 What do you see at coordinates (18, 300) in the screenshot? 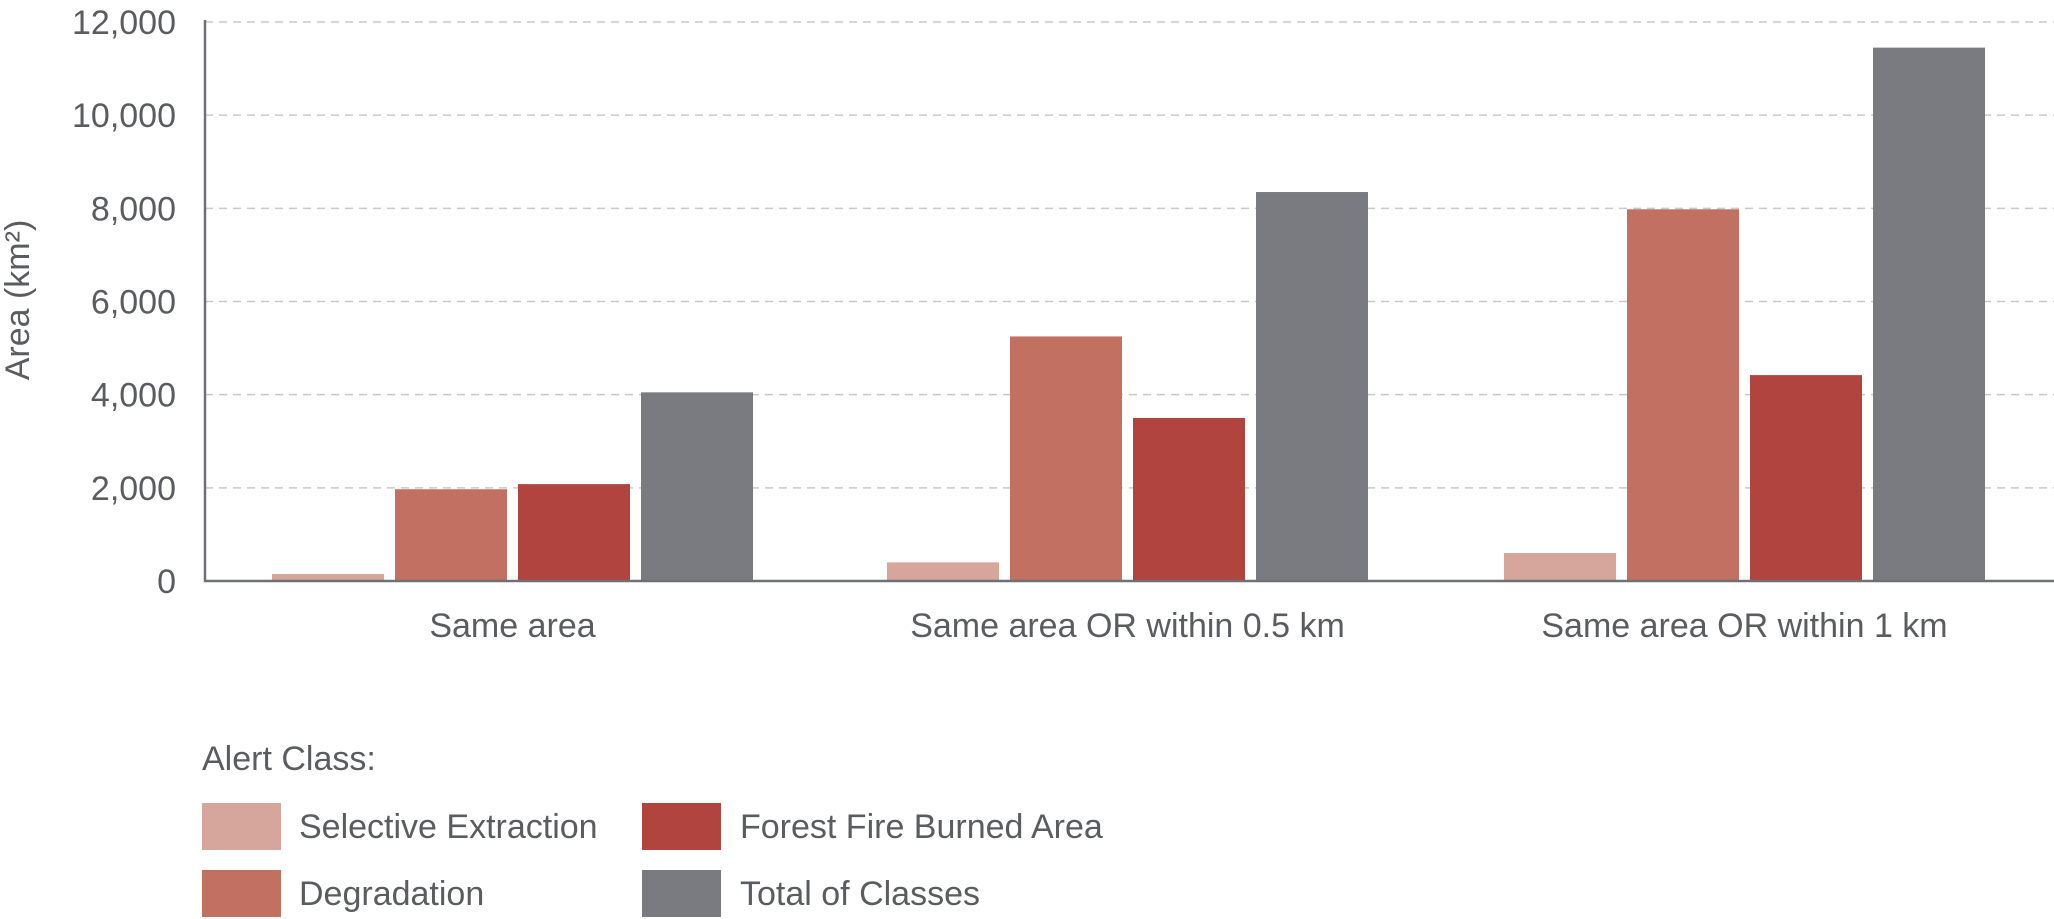
I see `y-axis-title: Area (km²)` at bounding box center [18, 300].